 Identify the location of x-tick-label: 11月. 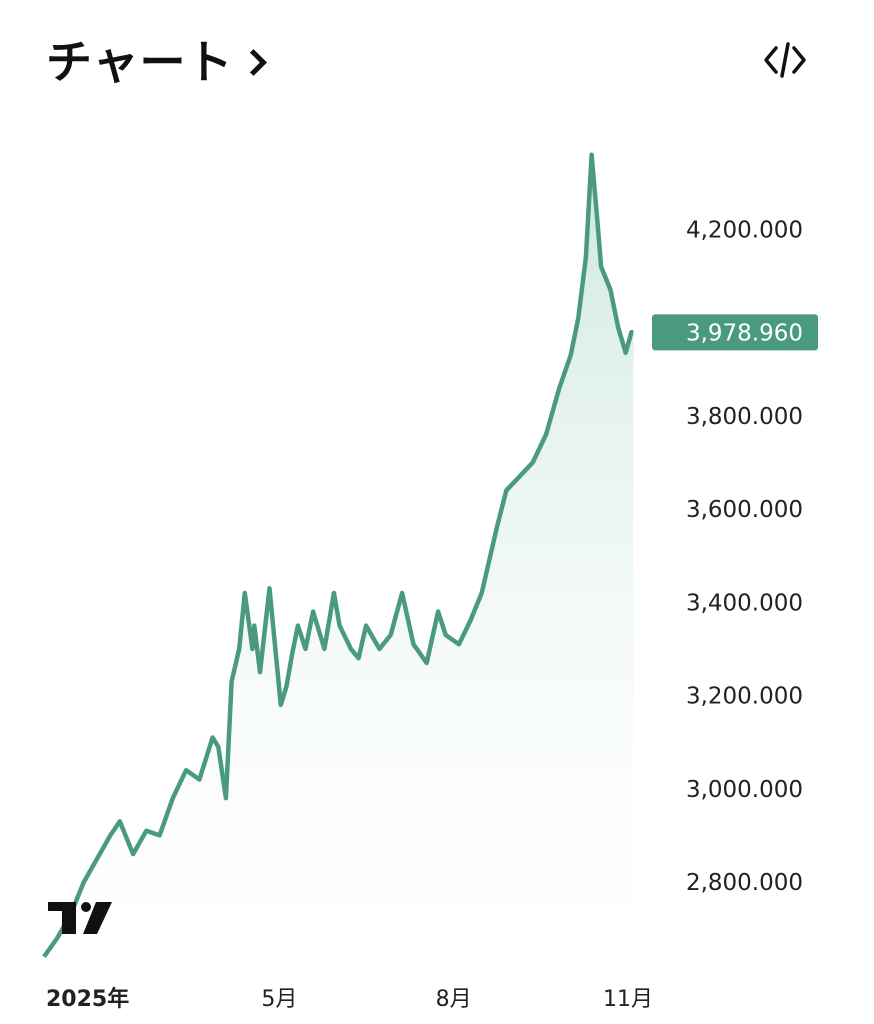
(628, 999).